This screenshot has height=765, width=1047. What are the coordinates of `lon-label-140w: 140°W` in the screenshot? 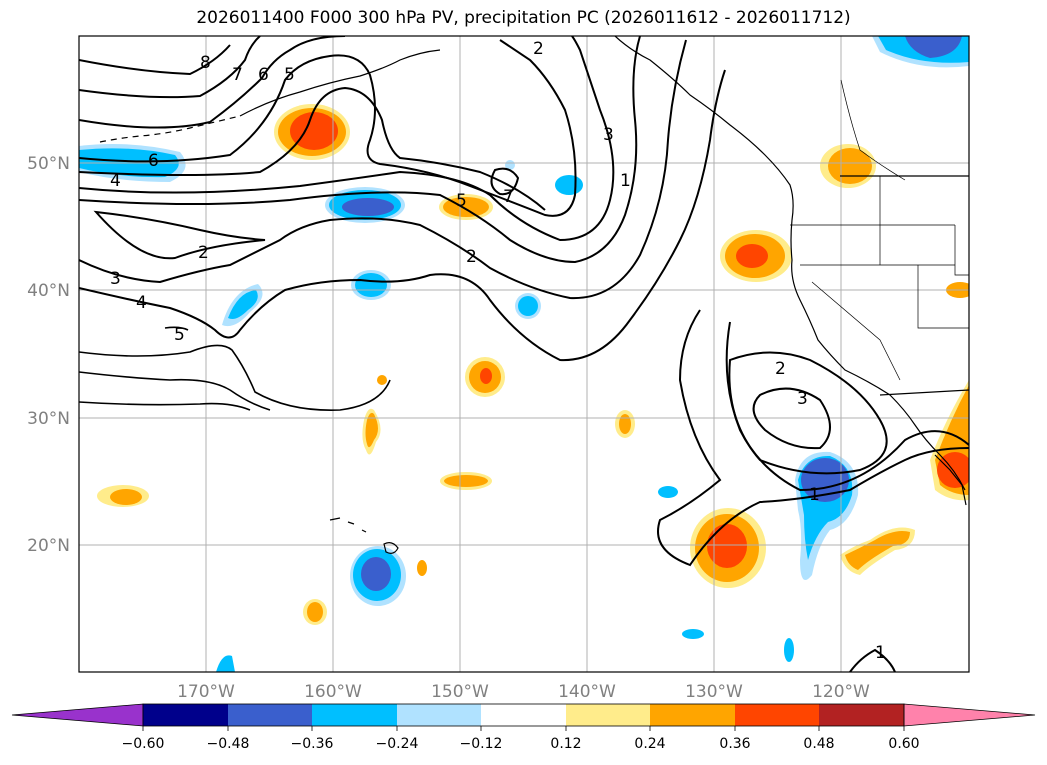 It's located at (587, 692).